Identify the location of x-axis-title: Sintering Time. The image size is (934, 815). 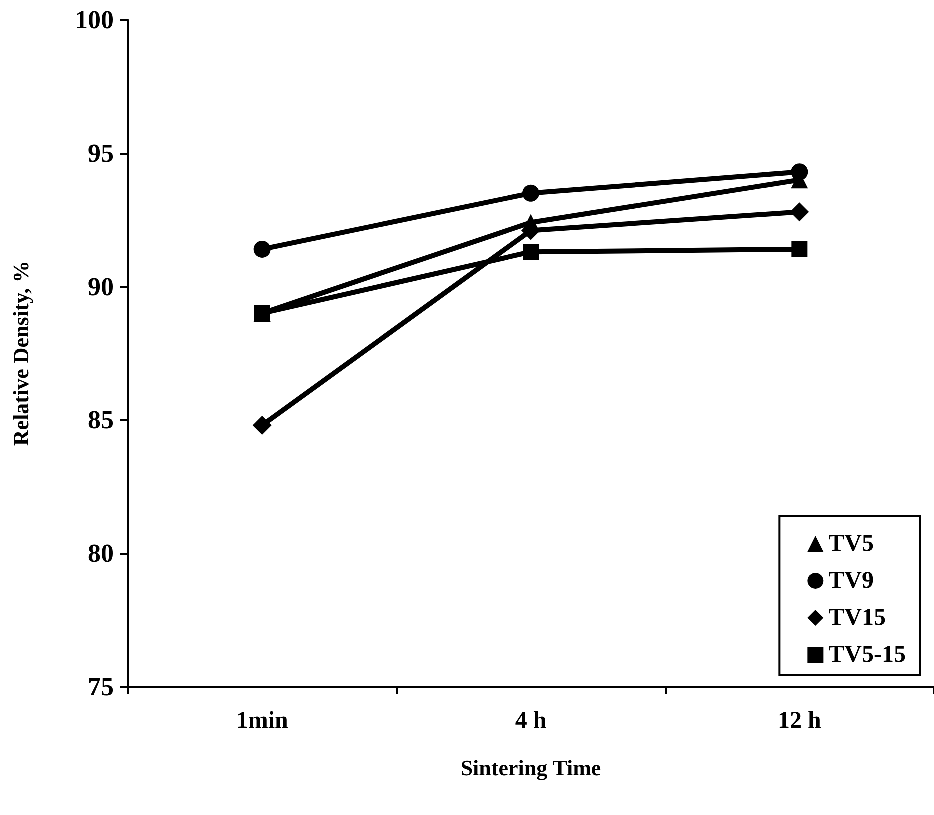
(531, 768).